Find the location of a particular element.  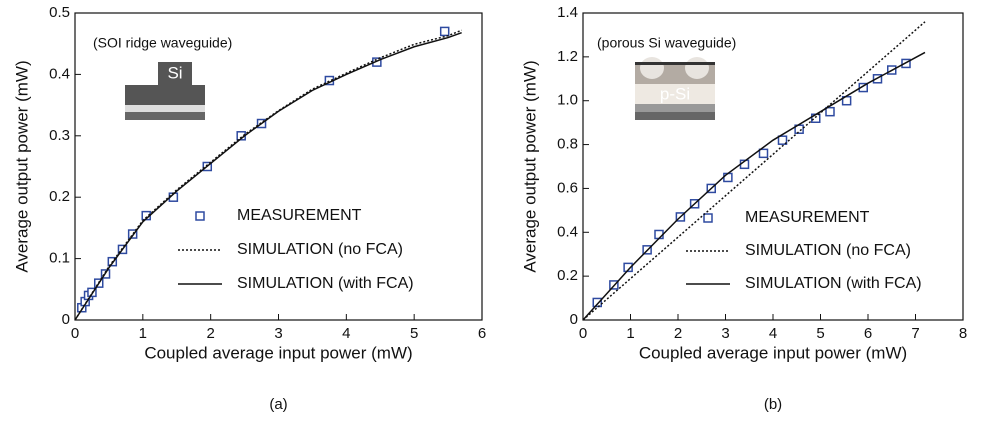

y-tick-label: 0.5 is located at coordinates (59, 12).